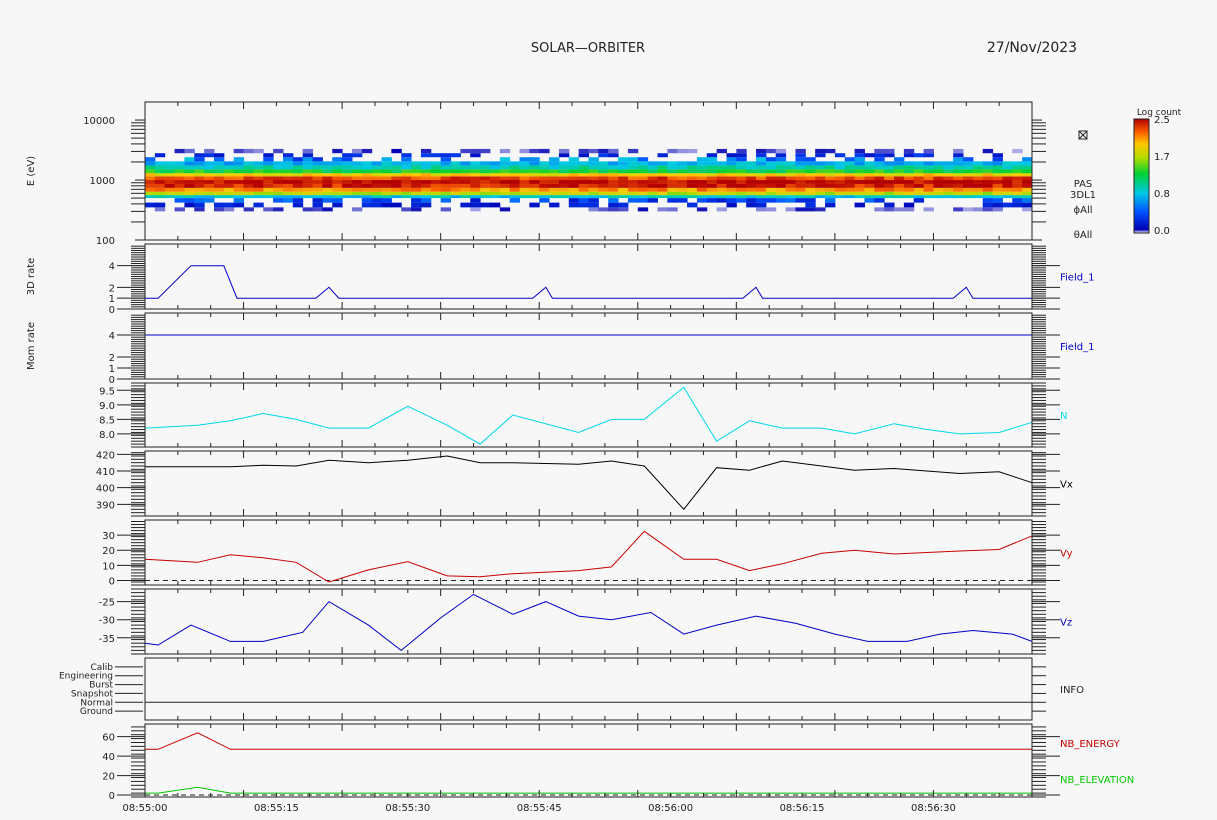 The image size is (1217, 820). Describe the element at coordinates (101, 686) in the screenshot. I see `info-row-label: Burst` at that location.